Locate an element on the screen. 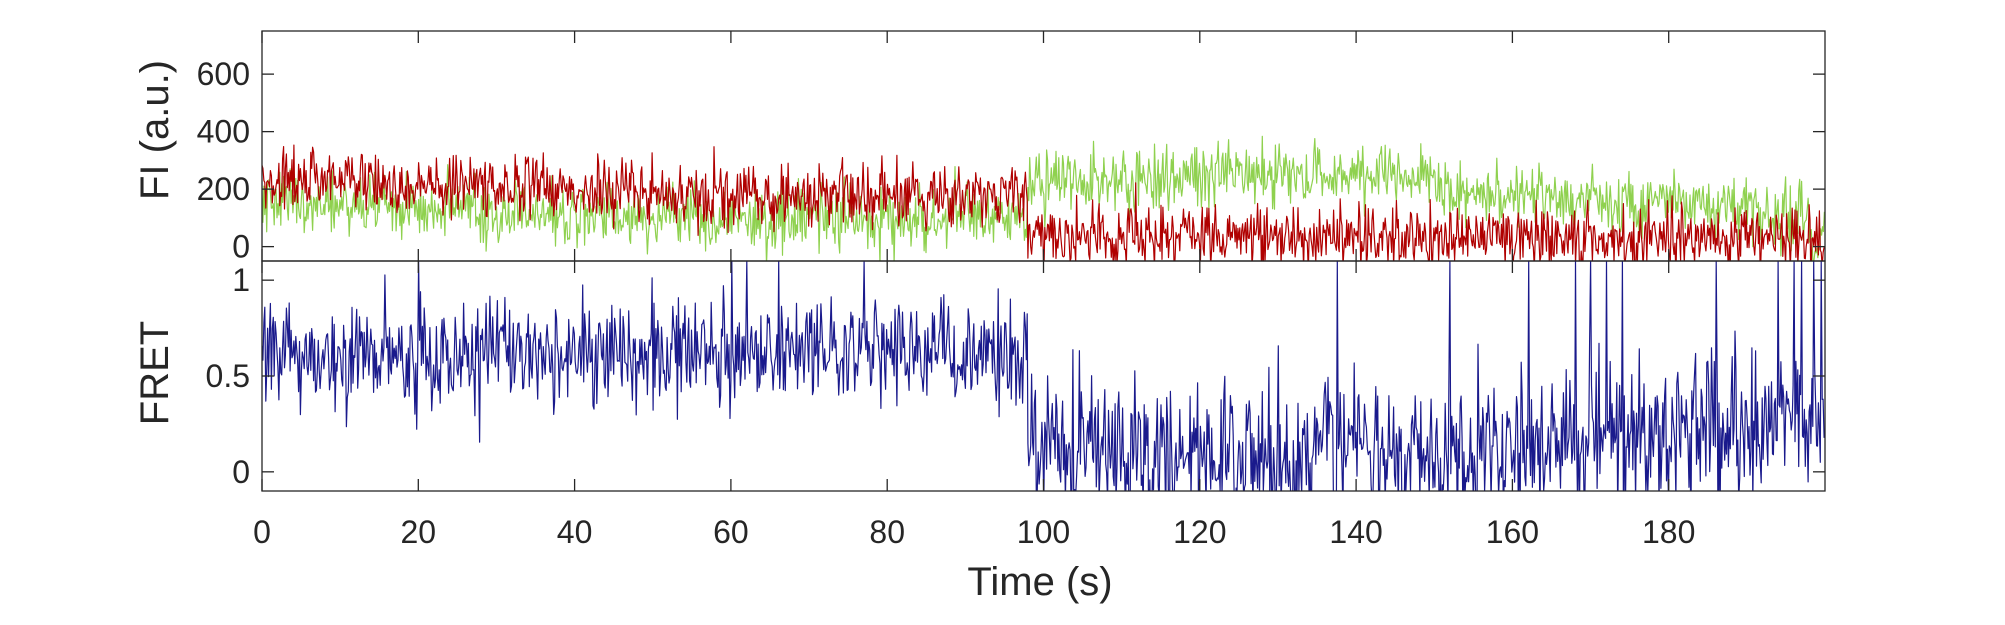 The height and width of the screenshot is (625, 2005). time-tick-label: 80 is located at coordinates (887, 532).